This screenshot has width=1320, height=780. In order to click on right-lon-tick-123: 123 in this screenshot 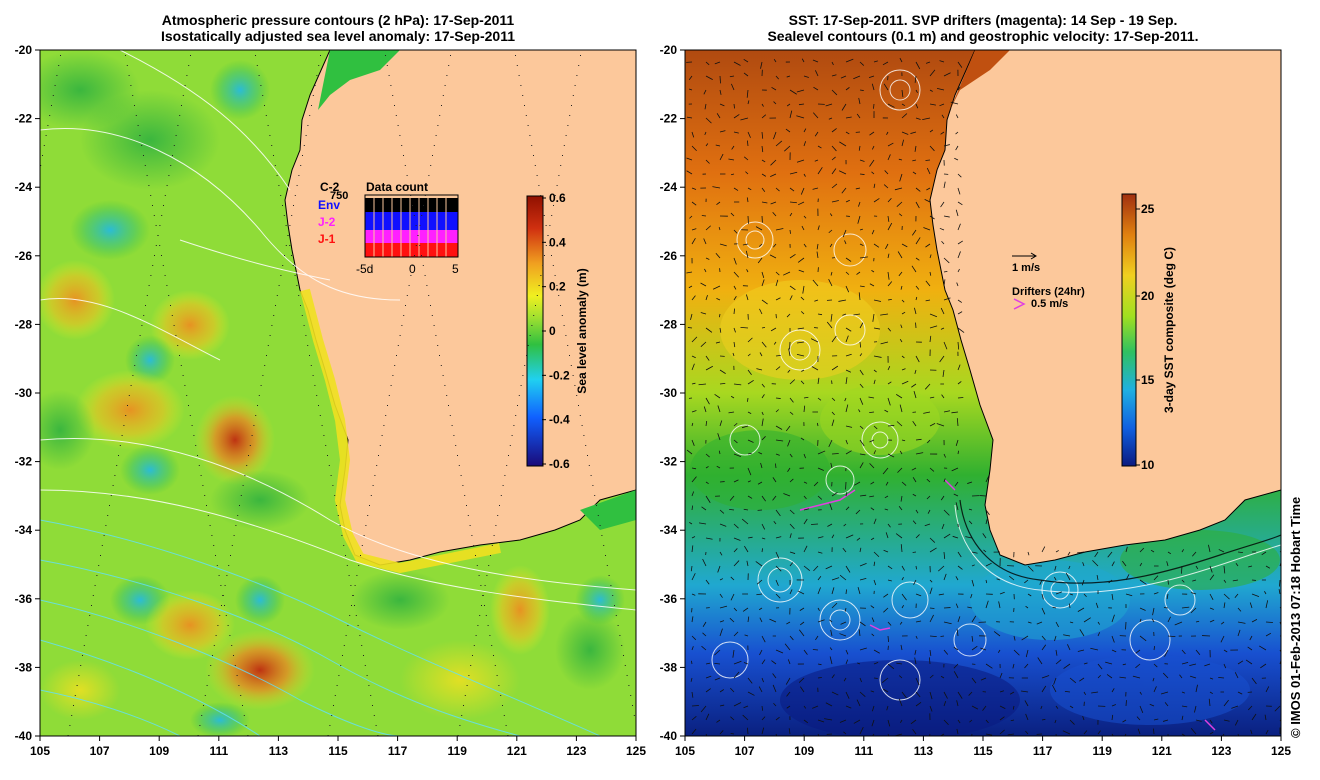, I will do `click(1221, 751)`.